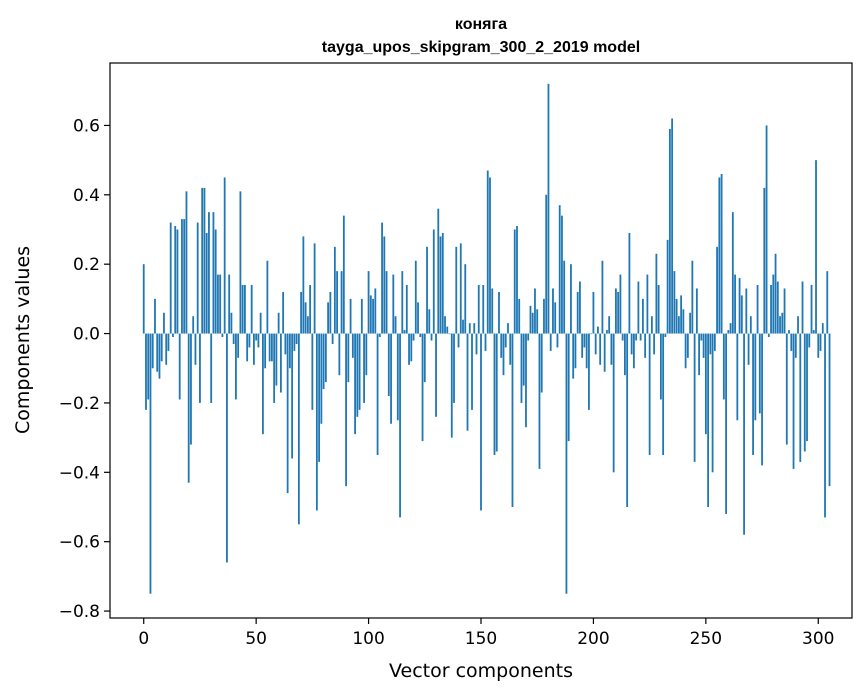 This screenshot has height=696, width=867. What do you see at coordinates (23, 340) in the screenshot?
I see `y-axis-label: Components values` at bounding box center [23, 340].